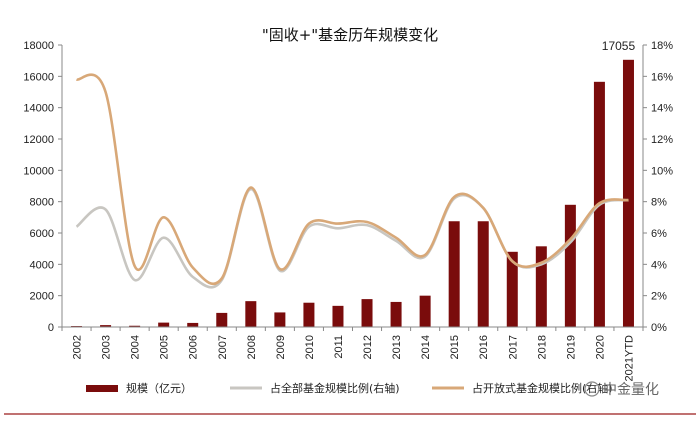 Image resolution: width=700 pixels, height=421 pixels. I want to click on x-axis-tick-label: 2004, so click(136, 347).